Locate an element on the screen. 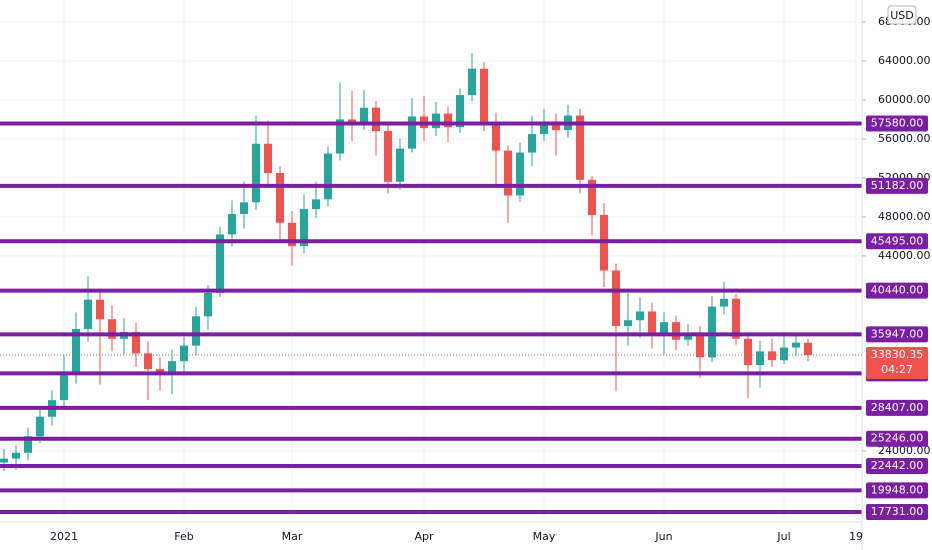 The width and height of the screenshot is (932, 550). last-price-box is located at coordinates (897, 363).